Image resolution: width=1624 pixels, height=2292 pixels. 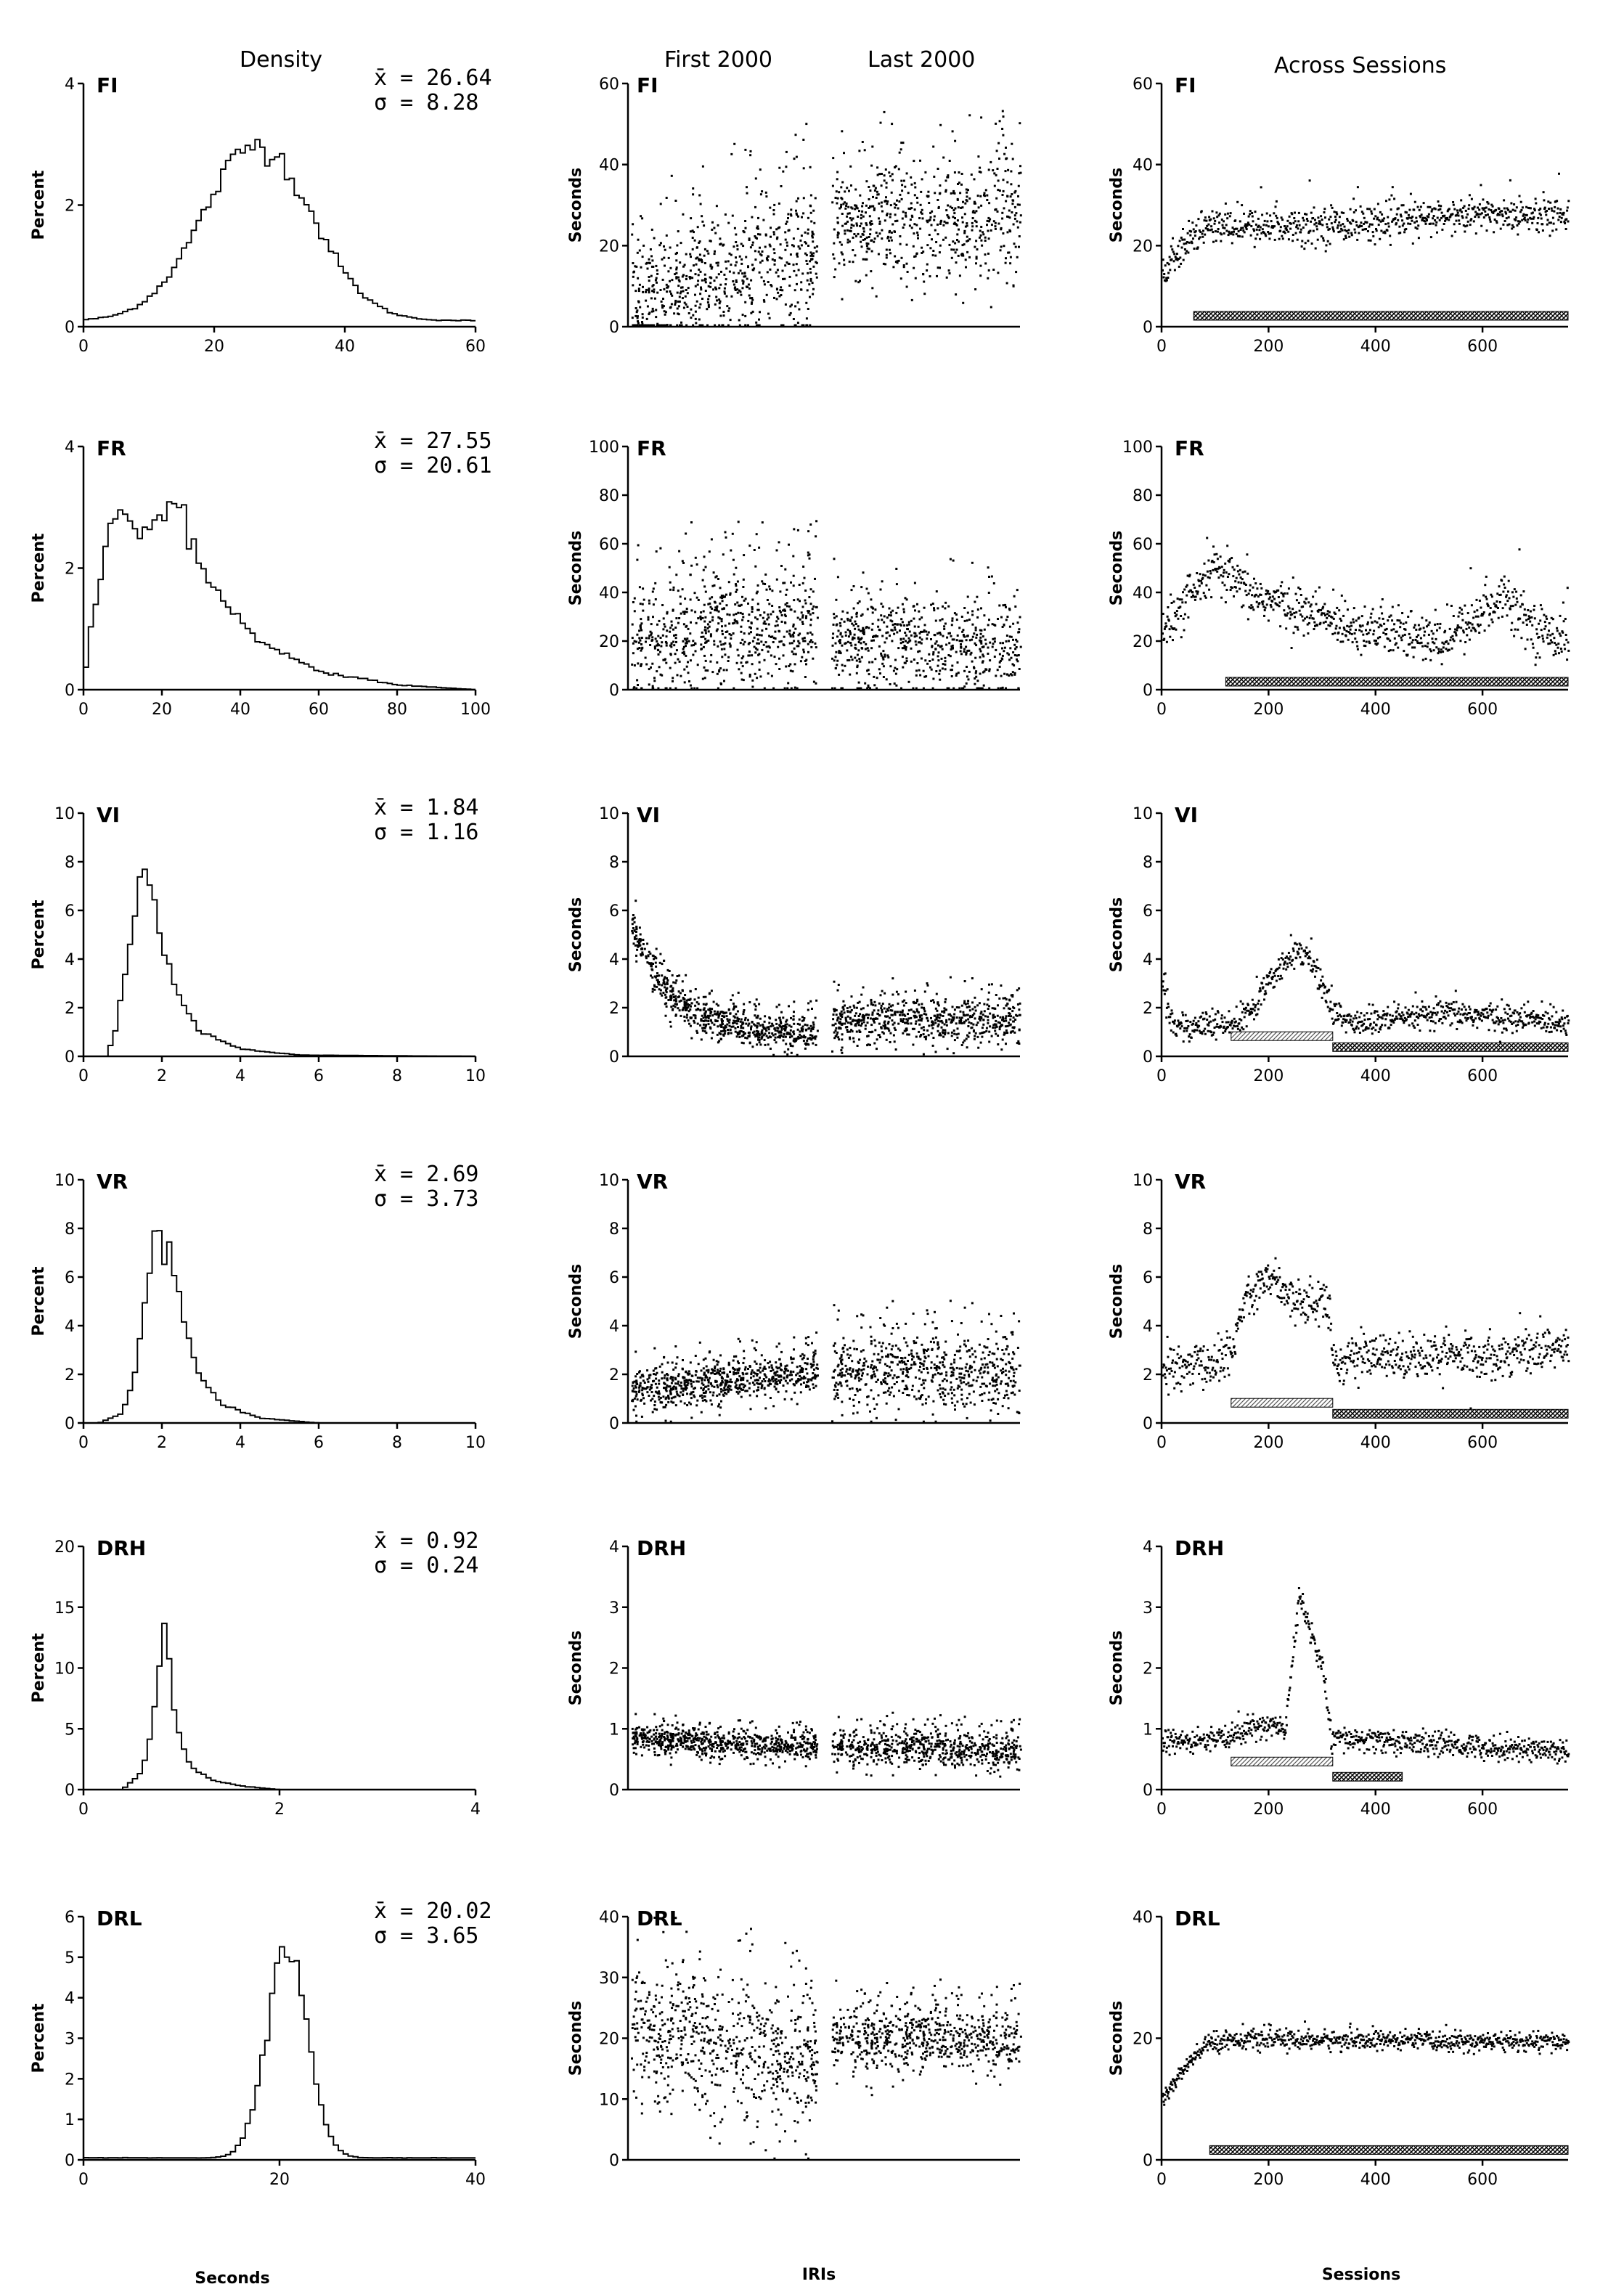 I want to click on vi-sd-label: σ = 1.16, so click(x=426, y=832).